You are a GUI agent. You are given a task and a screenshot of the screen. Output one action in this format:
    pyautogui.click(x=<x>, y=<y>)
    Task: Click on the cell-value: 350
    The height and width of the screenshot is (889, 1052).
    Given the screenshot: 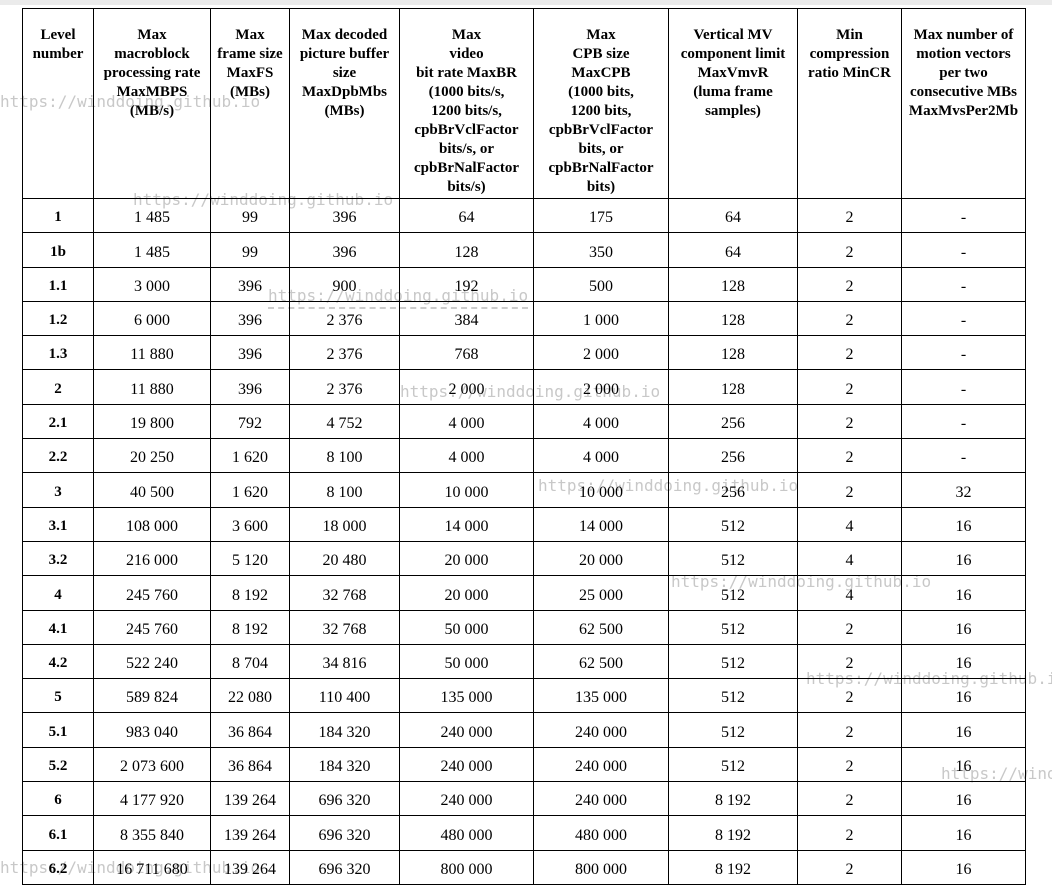 What is the action you would take?
    pyautogui.click(x=601, y=250)
    